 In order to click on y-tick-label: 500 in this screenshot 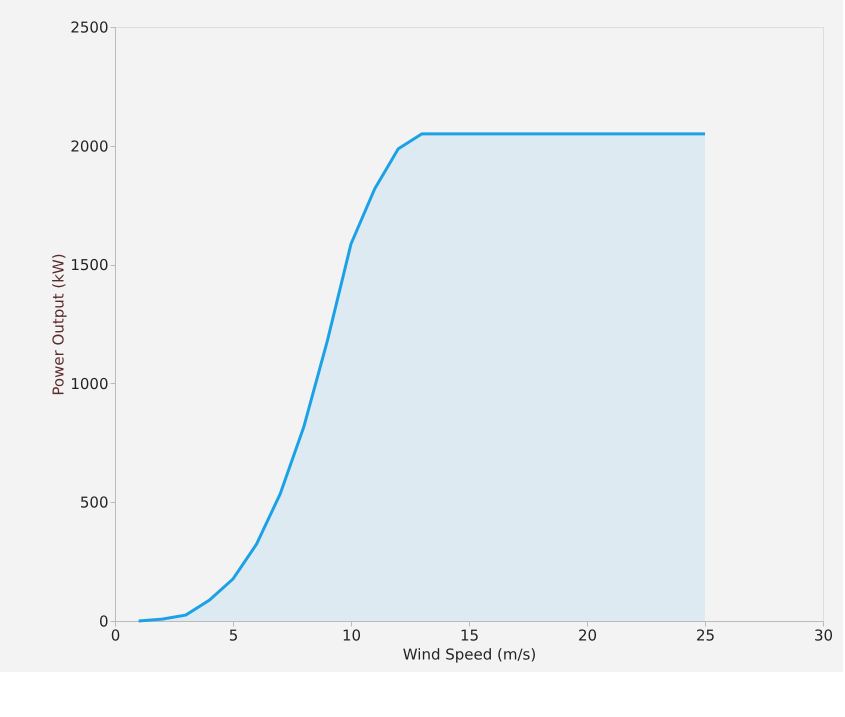, I will do `click(94, 503)`.